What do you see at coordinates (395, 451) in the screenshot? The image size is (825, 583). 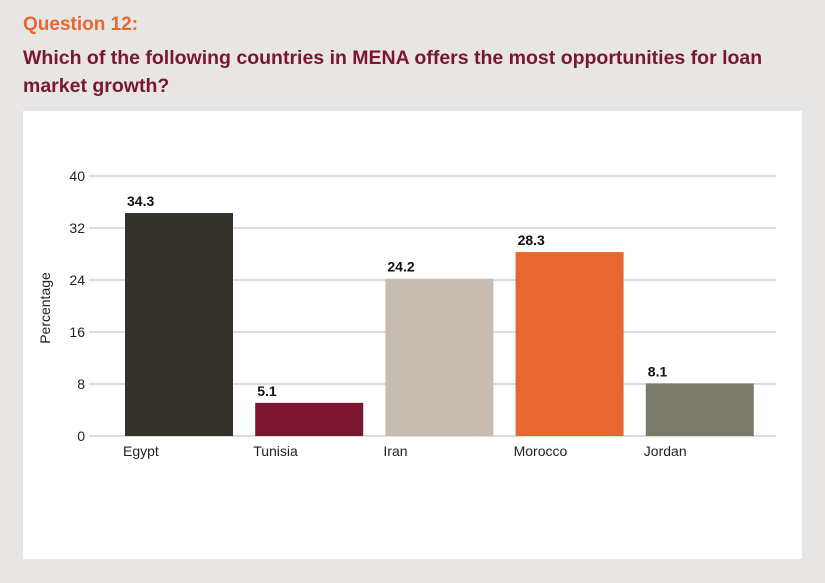 I see `x-tick-label: Iran` at bounding box center [395, 451].